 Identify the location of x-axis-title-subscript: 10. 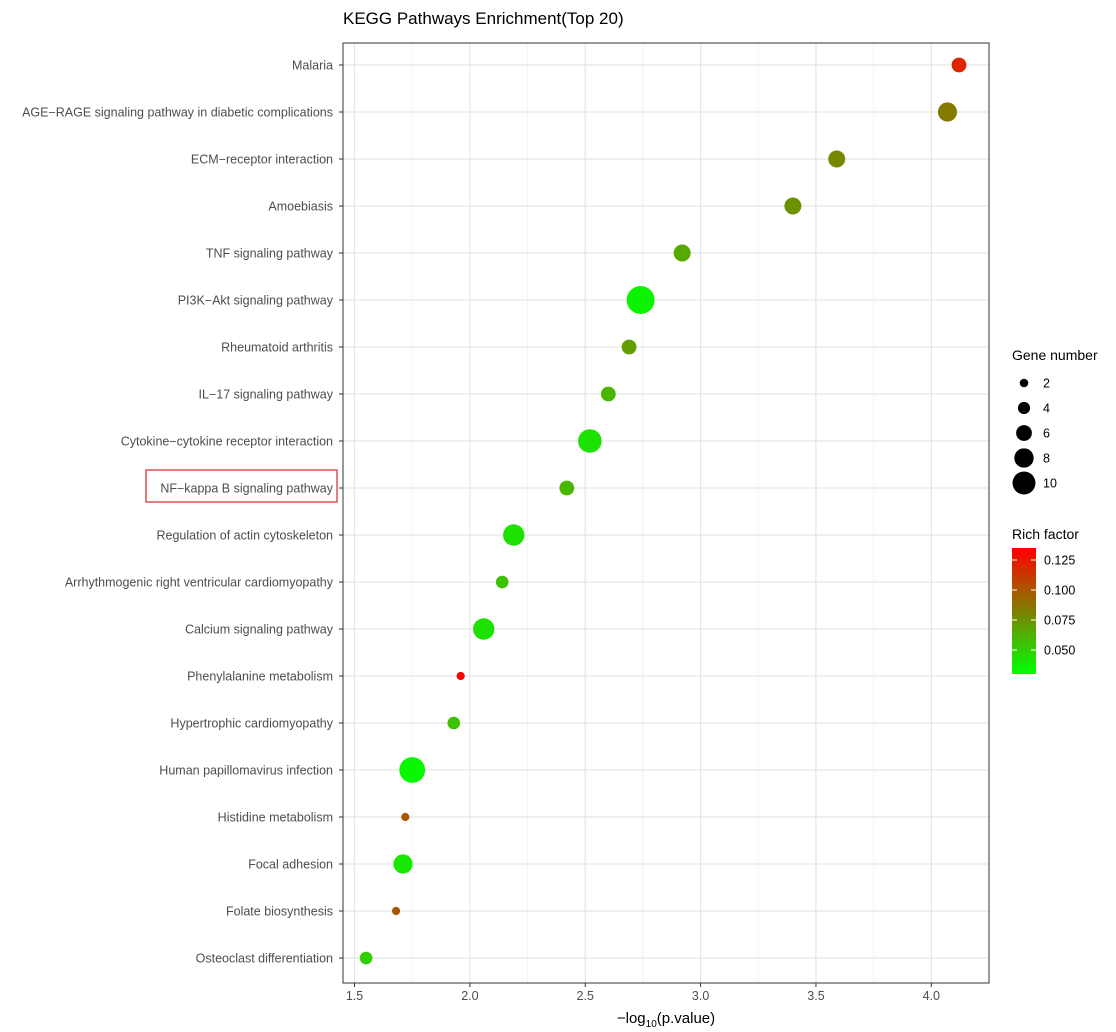
(652, 1024).